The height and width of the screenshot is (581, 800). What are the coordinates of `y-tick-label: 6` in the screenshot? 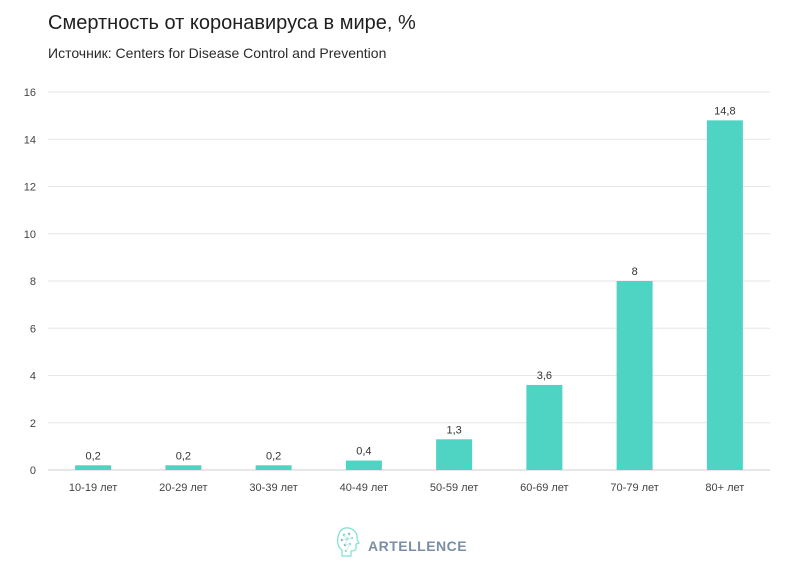 It's located at (33, 329).